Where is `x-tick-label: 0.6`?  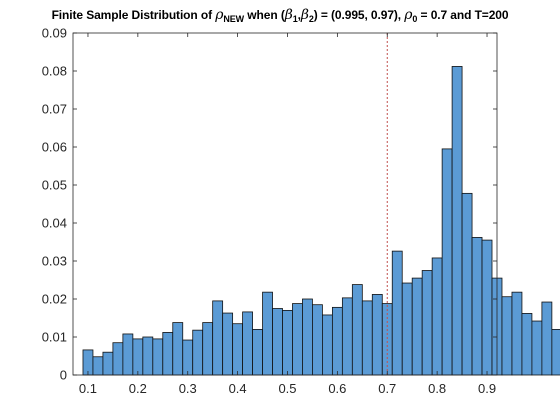
x-tick-label: 0.6 is located at coordinates (337, 388).